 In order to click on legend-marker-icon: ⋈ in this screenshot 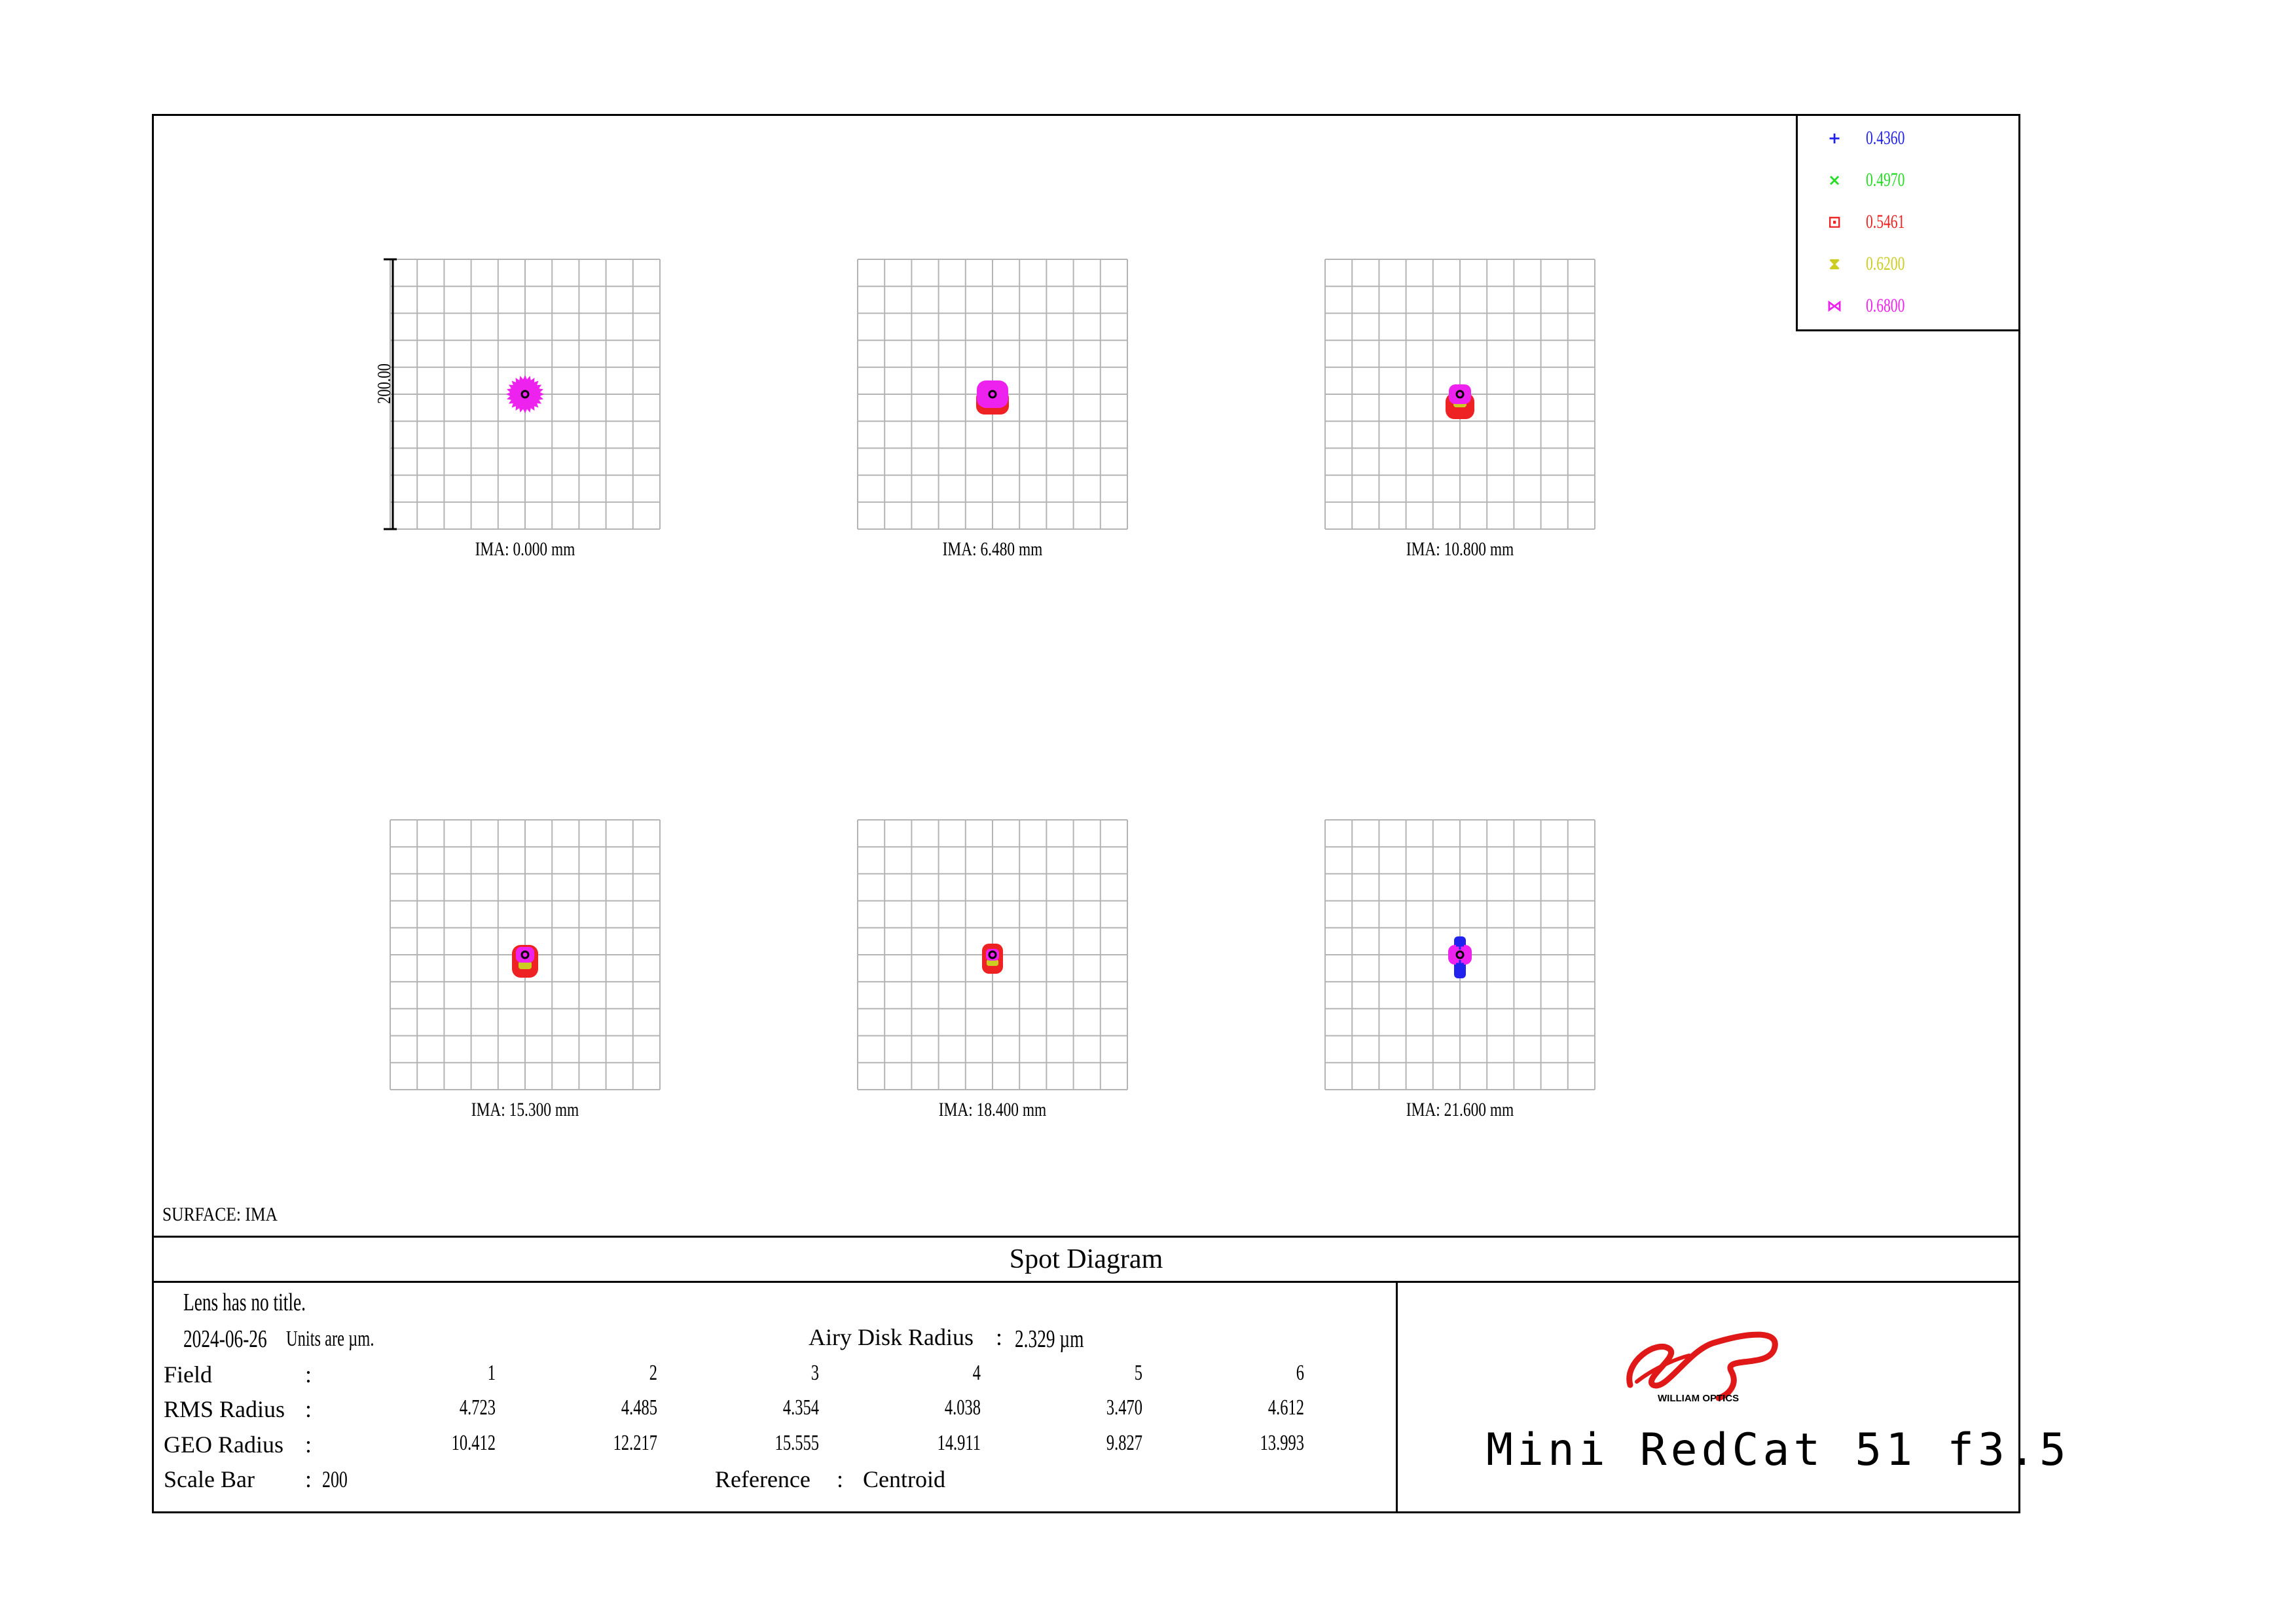, I will do `click(1834, 306)`.